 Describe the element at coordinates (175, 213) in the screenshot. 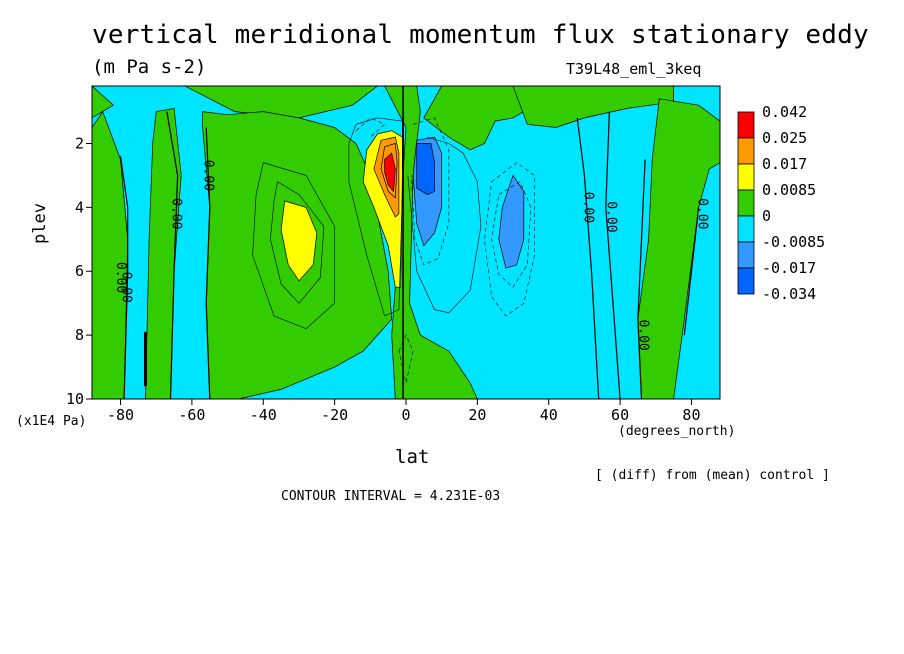

I see `contour-label-1: 0.00` at that location.